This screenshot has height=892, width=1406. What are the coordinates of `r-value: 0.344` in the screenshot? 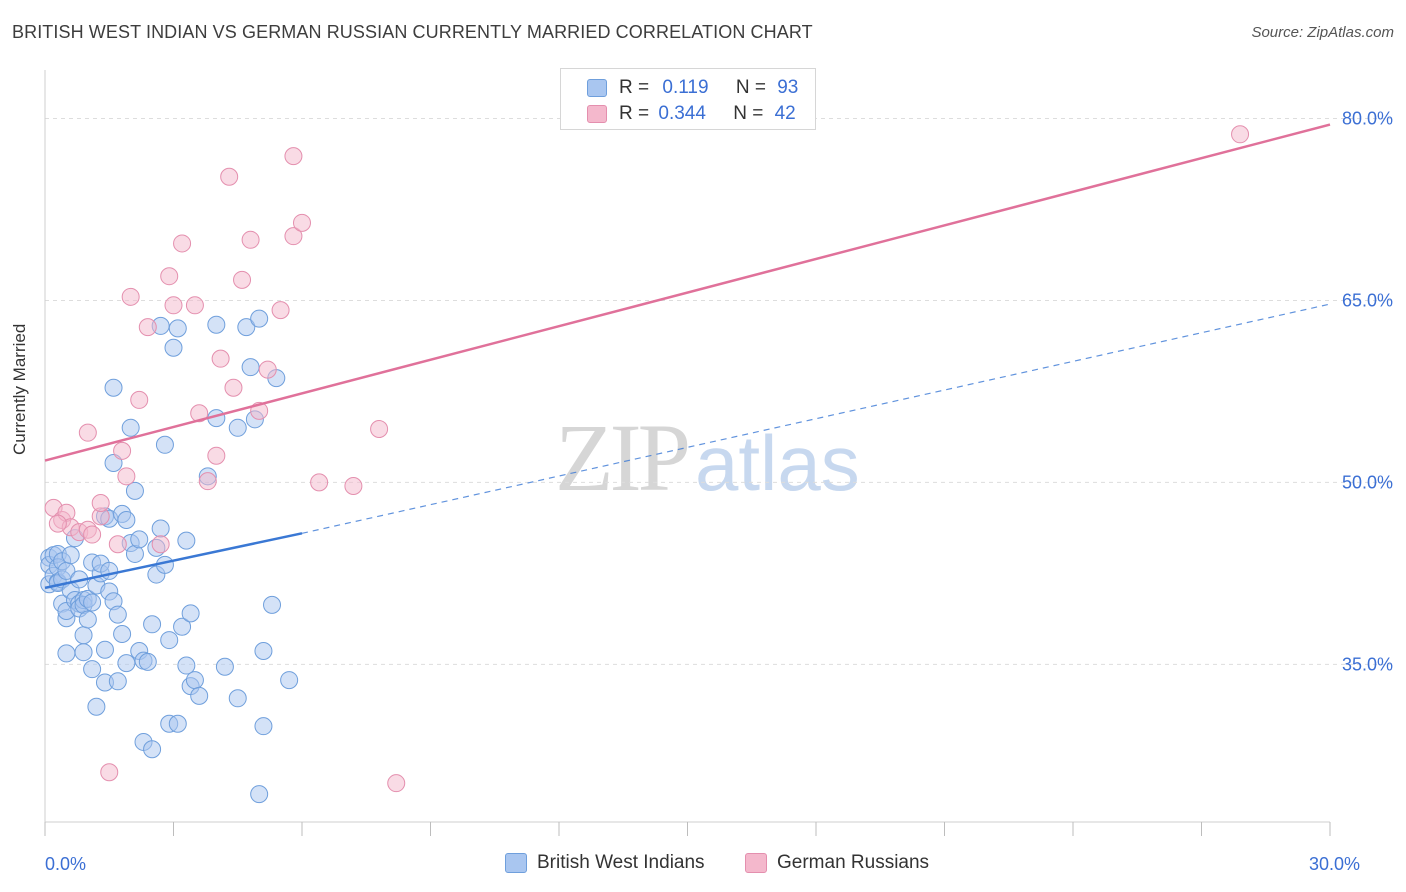 It's located at (682, 113).